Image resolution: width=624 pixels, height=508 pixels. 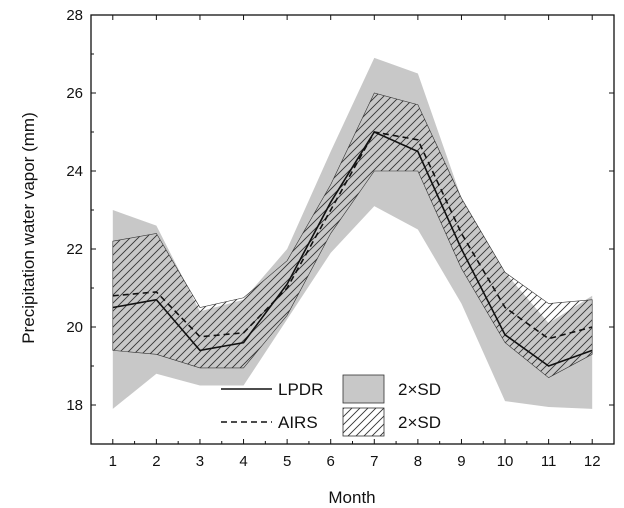 I want to click on x-tick-label: 6, so click(x=331, y=461).